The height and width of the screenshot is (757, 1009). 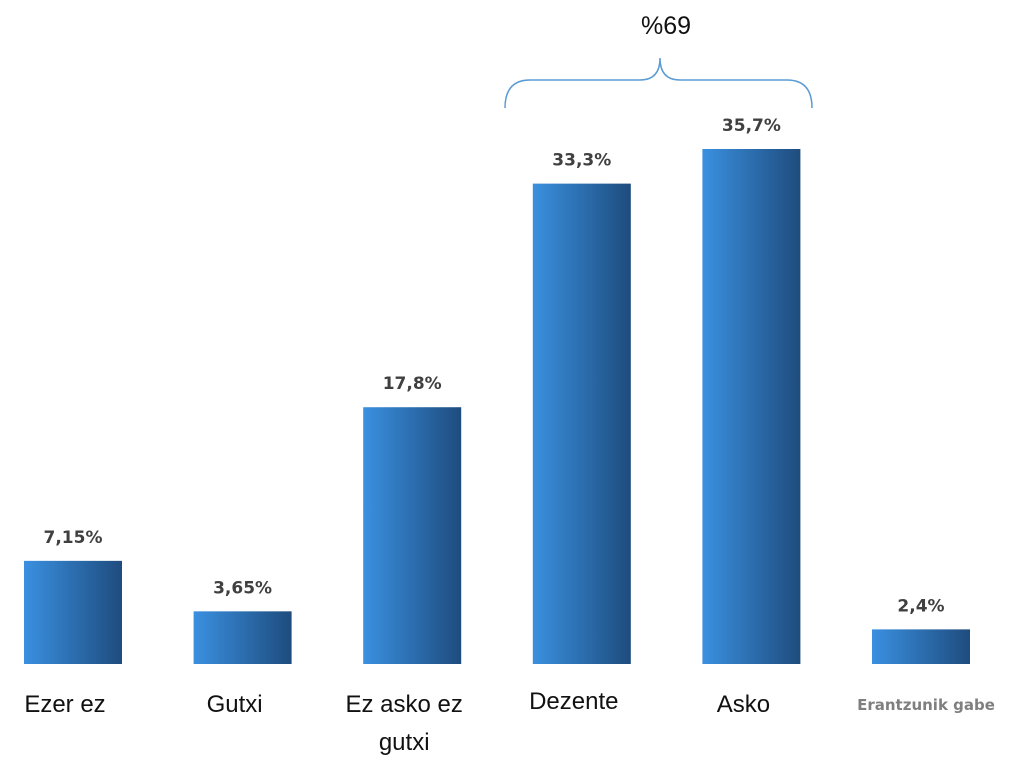 What do you see at coordinates (65, 704) in the screenshot?
I see `category-label: Ezer ez` at bounding box center [65, 704].